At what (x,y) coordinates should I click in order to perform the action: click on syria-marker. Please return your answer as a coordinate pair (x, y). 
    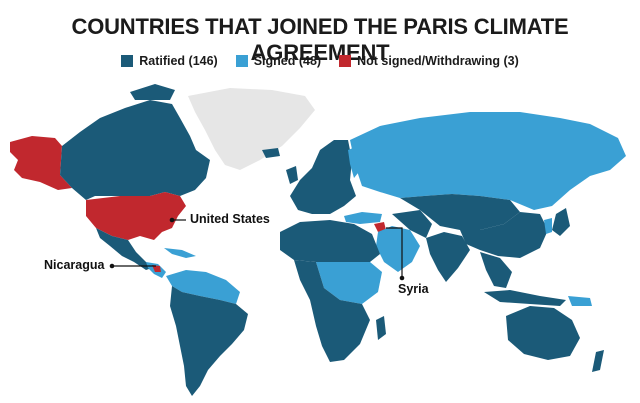
    Looking at the image, I should click on (402, 278).